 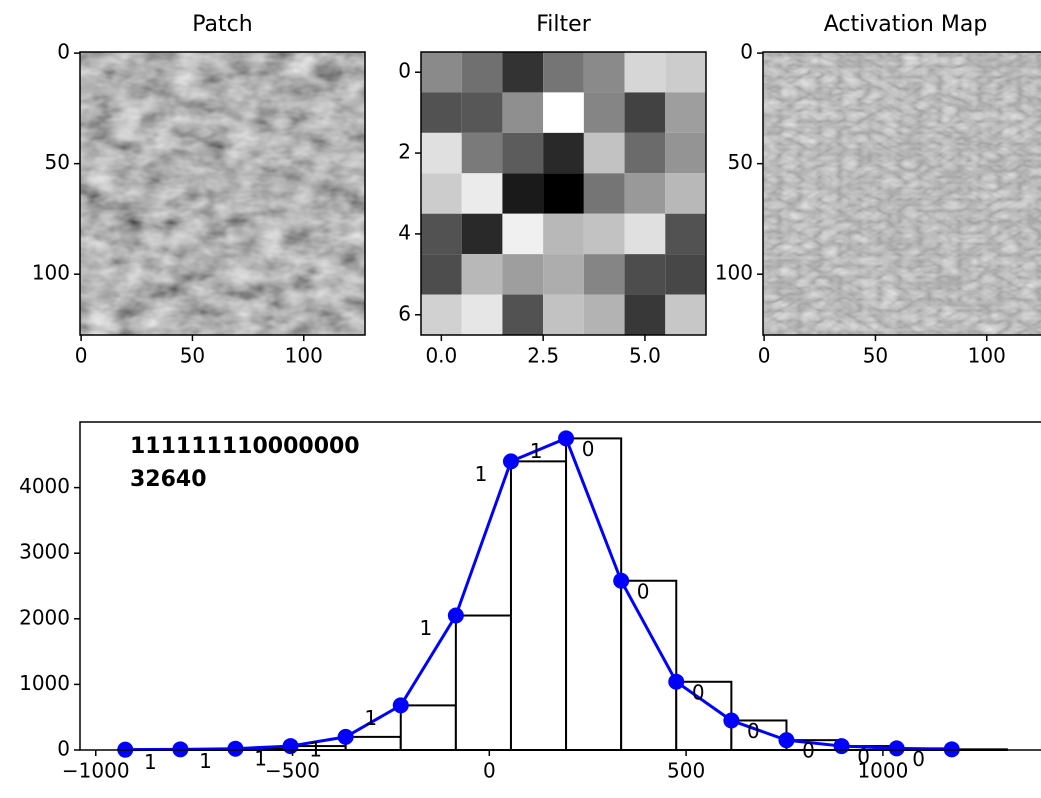 What do you see at coordinates (44, 486) in the screenshot?
I see `y-tick-label: 4000` at bounding box center [44, 486].